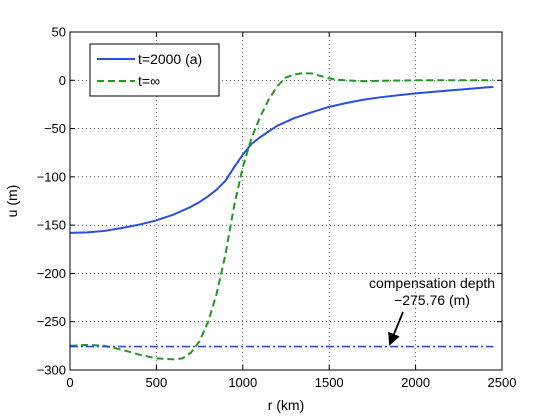  I want to click on legend-box, so click(154, 70).